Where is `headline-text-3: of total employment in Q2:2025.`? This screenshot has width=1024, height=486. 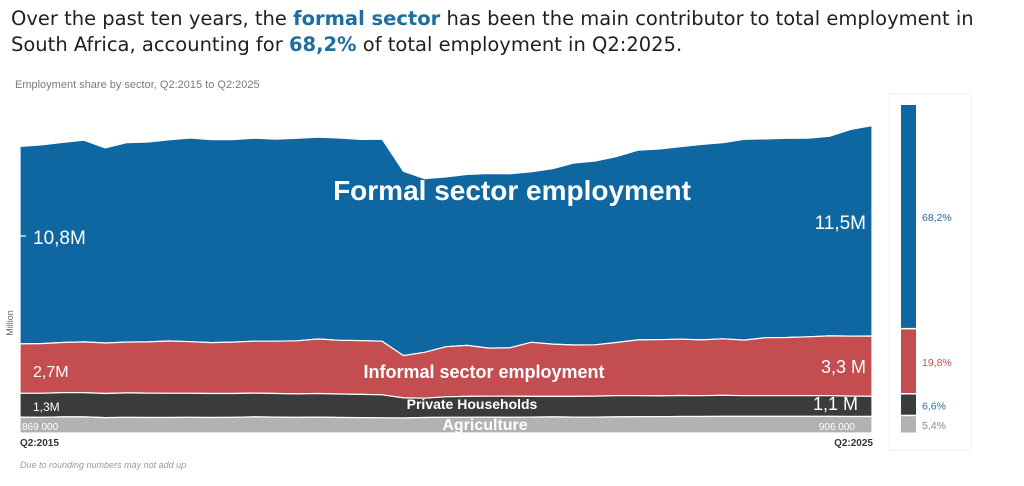
headline-text-3: of total employment in Q2:2025. is located at coordinates (519, 44).